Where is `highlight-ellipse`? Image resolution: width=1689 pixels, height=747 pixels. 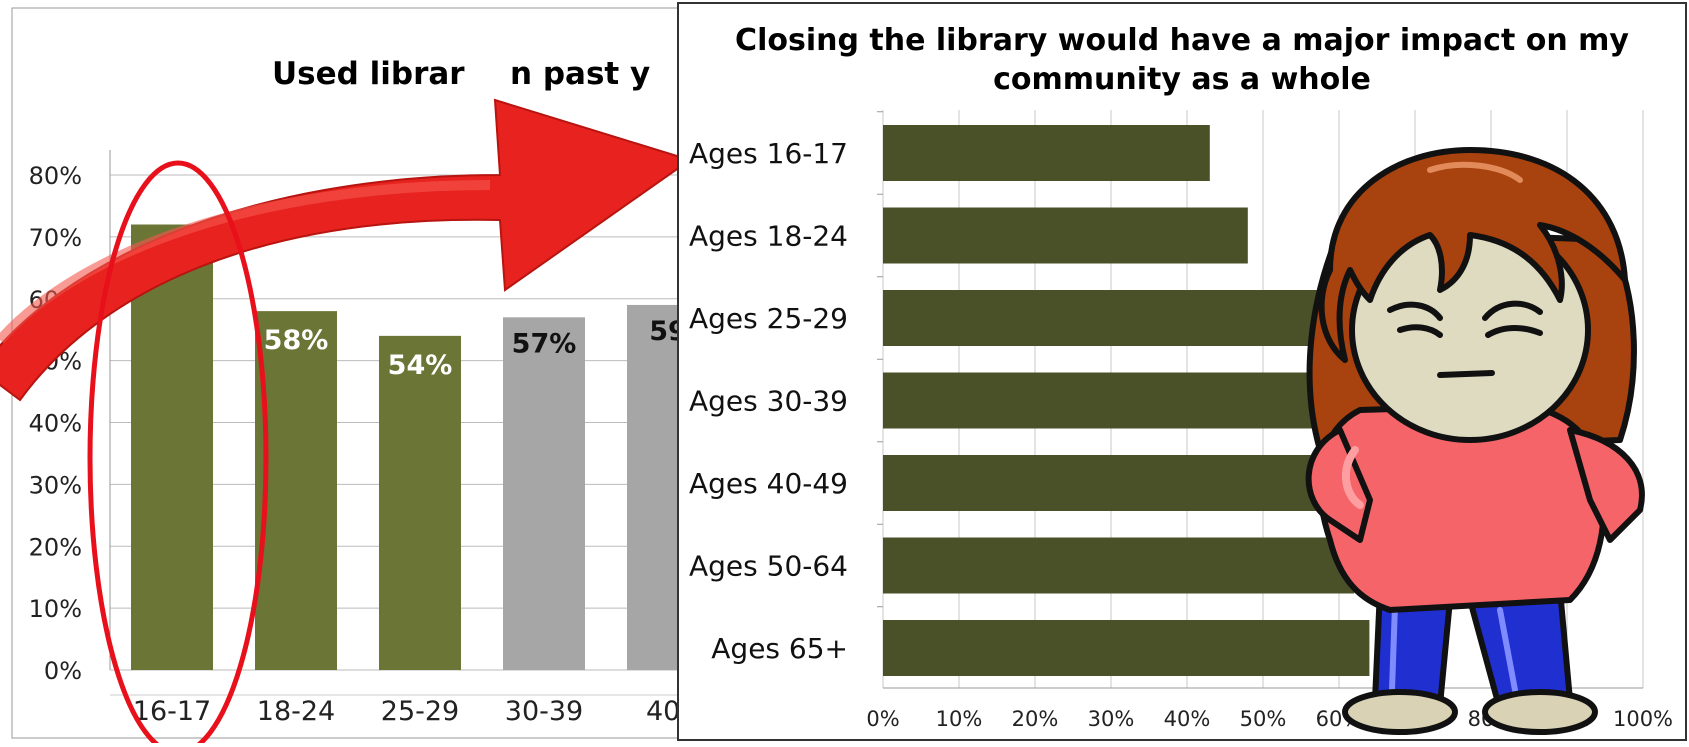 highlight-ellipse is located at coordinates (178, 453).